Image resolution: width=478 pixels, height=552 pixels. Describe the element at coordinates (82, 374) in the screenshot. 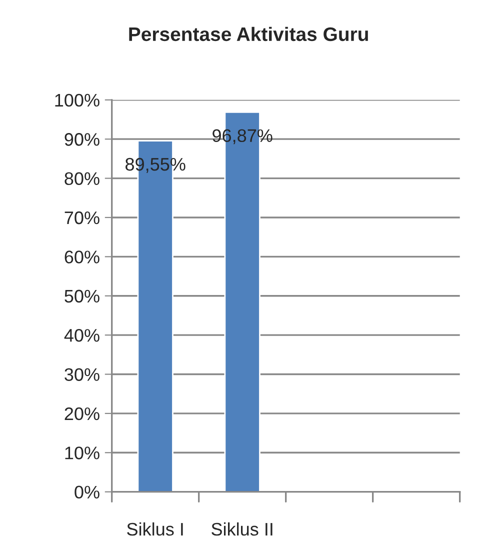

I see `y-tick-label: 30%` at that location.